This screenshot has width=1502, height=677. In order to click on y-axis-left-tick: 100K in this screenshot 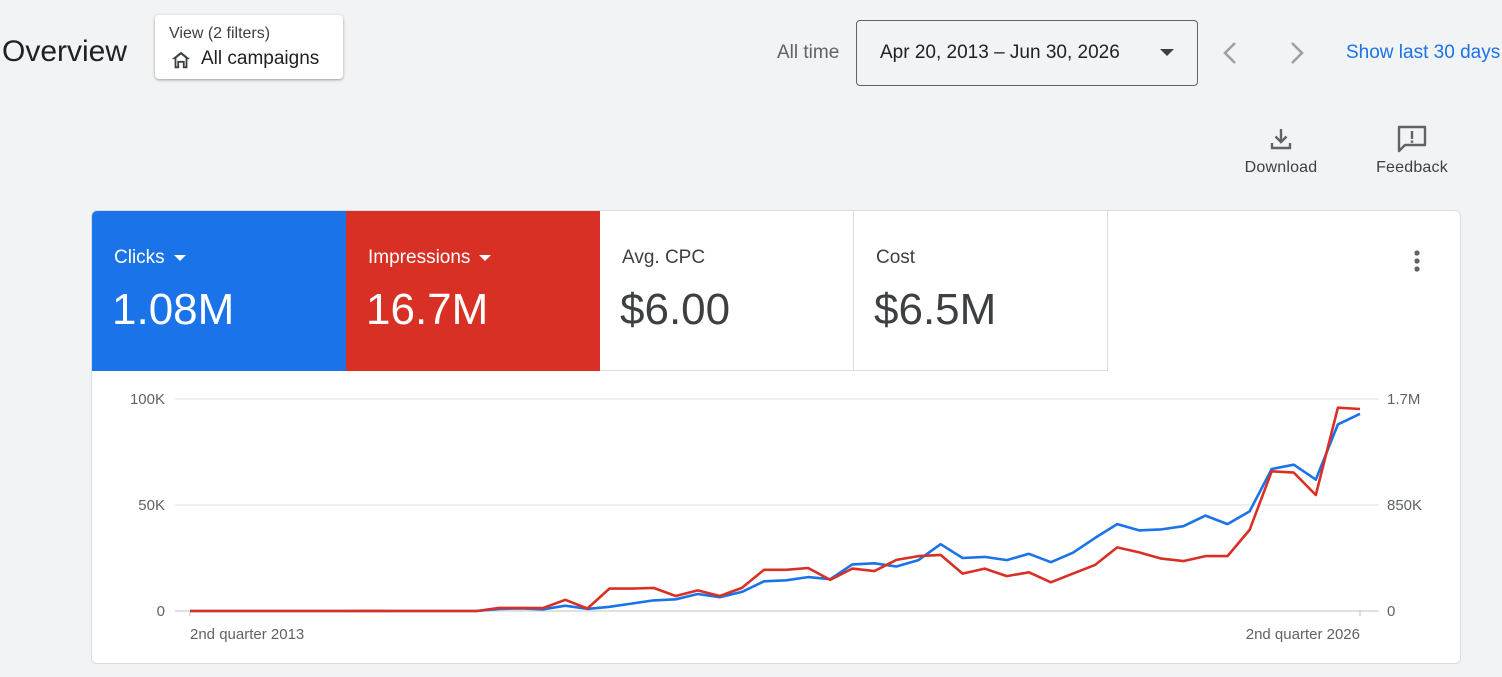, I will do `click(147, 399)`.